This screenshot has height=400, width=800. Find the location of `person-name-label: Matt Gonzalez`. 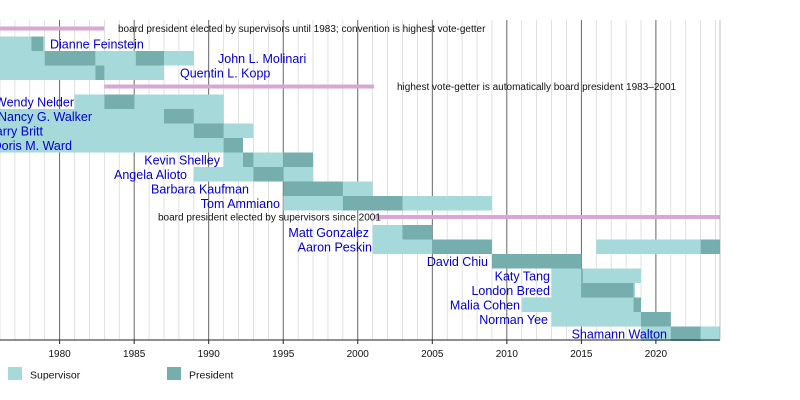

person-name-label: Matt Gonzalez is located at coordinates (328, 233).